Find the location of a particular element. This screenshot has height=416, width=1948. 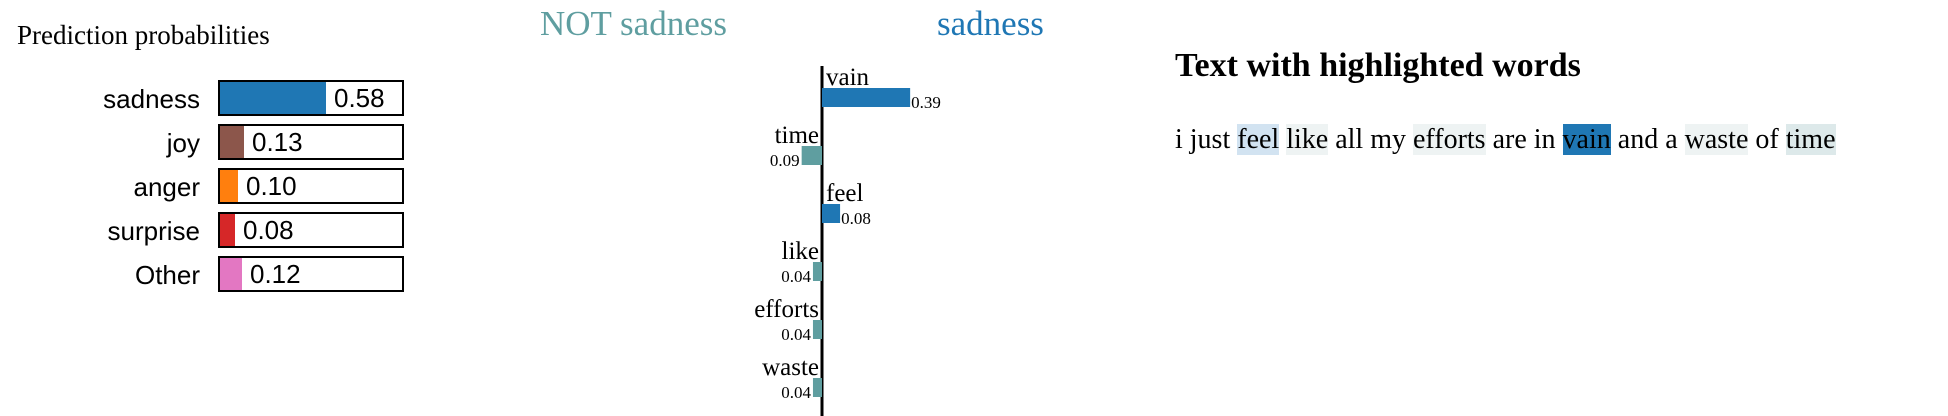

explanation-value-label: 0.09 is located at coordinates (785, 160).